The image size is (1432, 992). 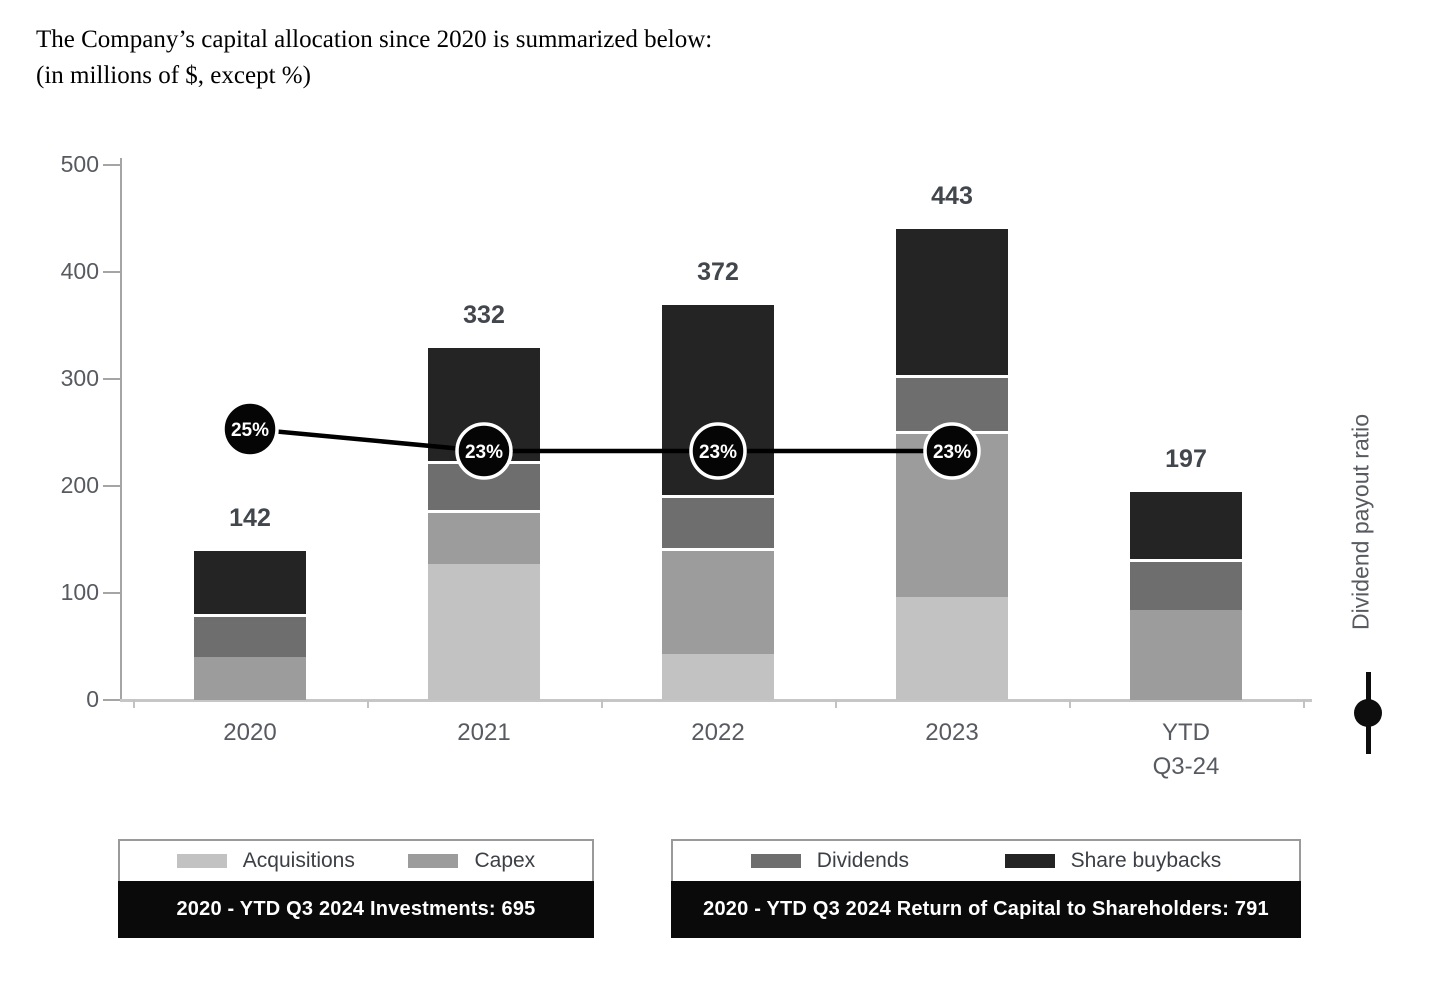 What do you see at coordinates (433, 861) in the screenshot?
I see `capex-swatch-icon` at bounding box center [433, 861].